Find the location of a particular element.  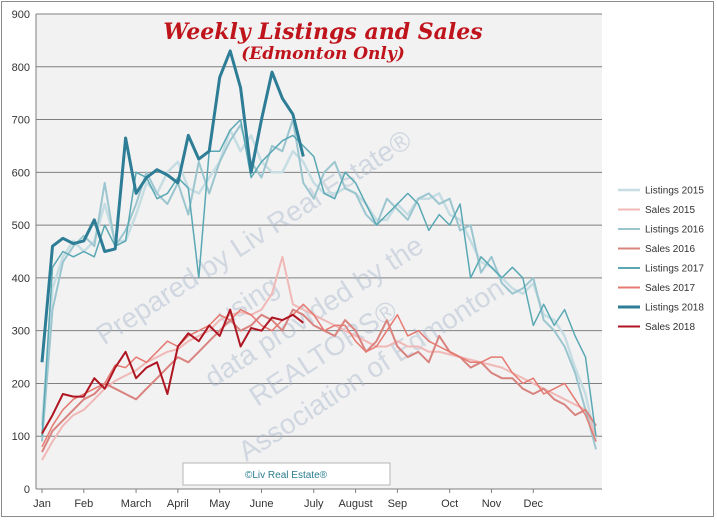

legend-label-listings-2018: Listings 2018 is located at coordinates (674, 308).